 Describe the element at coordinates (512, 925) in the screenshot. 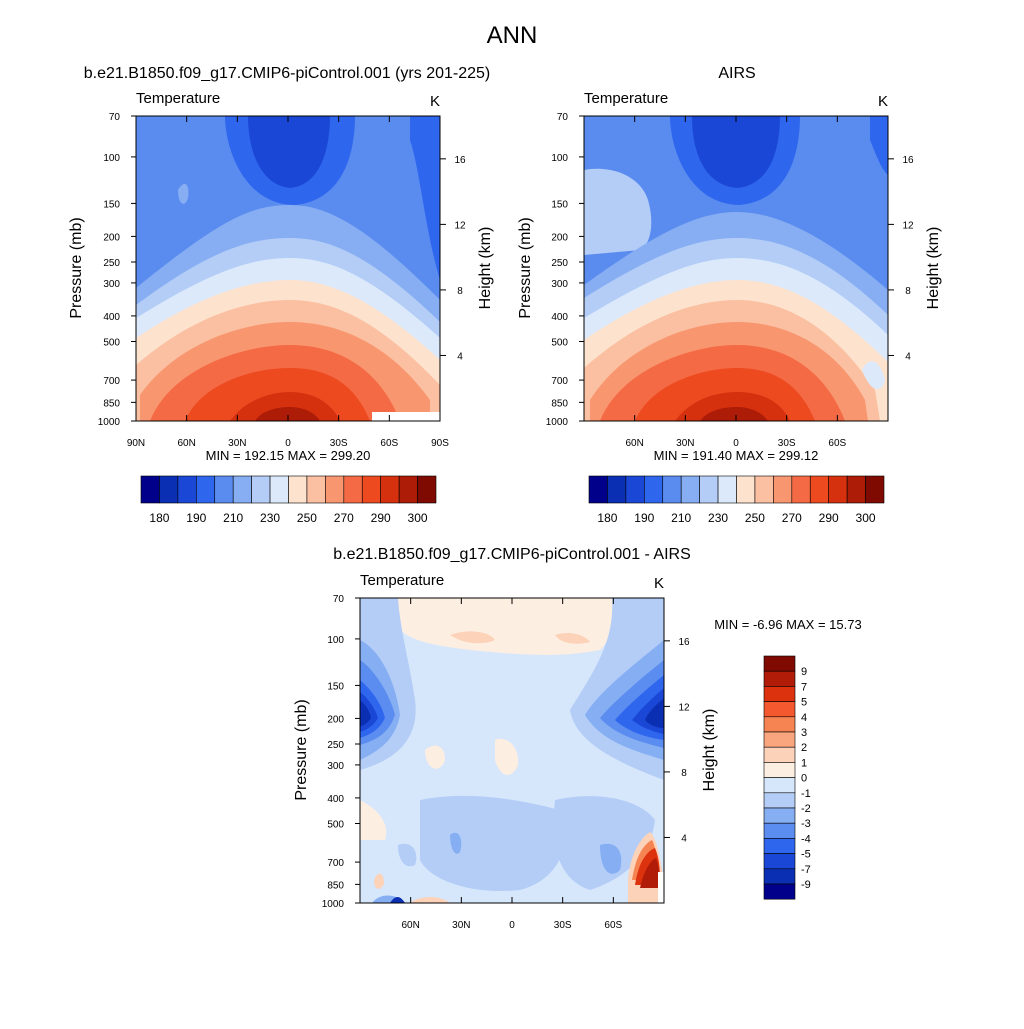

I see `x-tick-label: 0` at that location.